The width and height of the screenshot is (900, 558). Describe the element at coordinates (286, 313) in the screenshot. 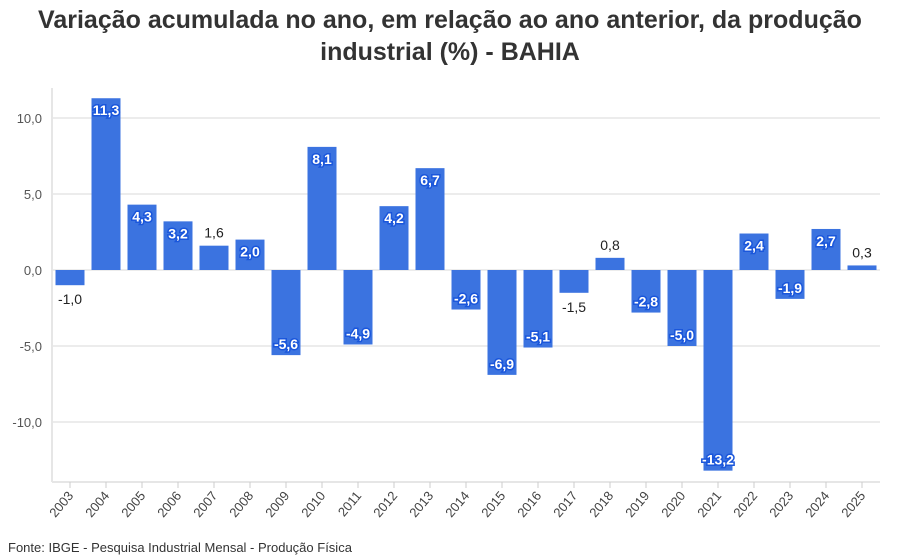

I see `bar-2009` at that location.